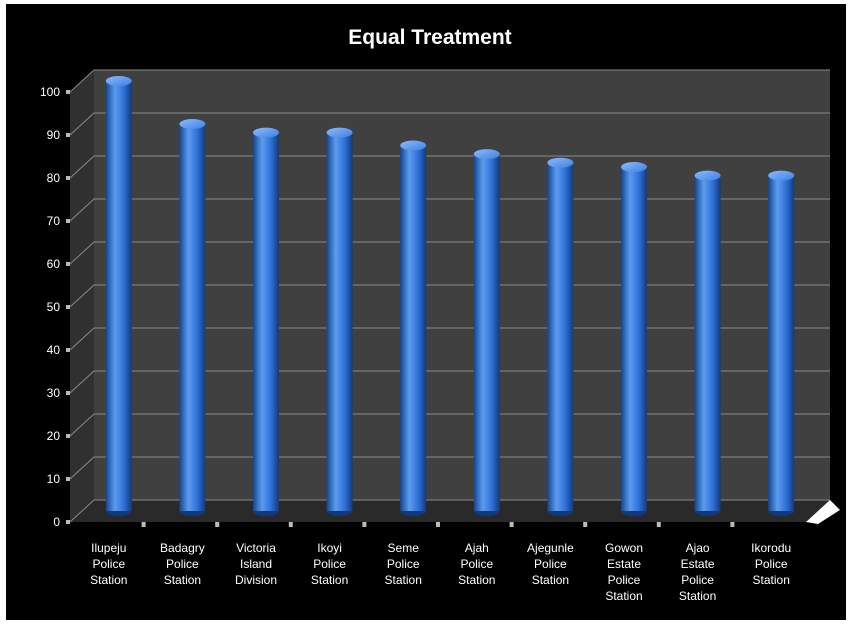  I want to click on y-tick-label: 50, so click(54, 307).